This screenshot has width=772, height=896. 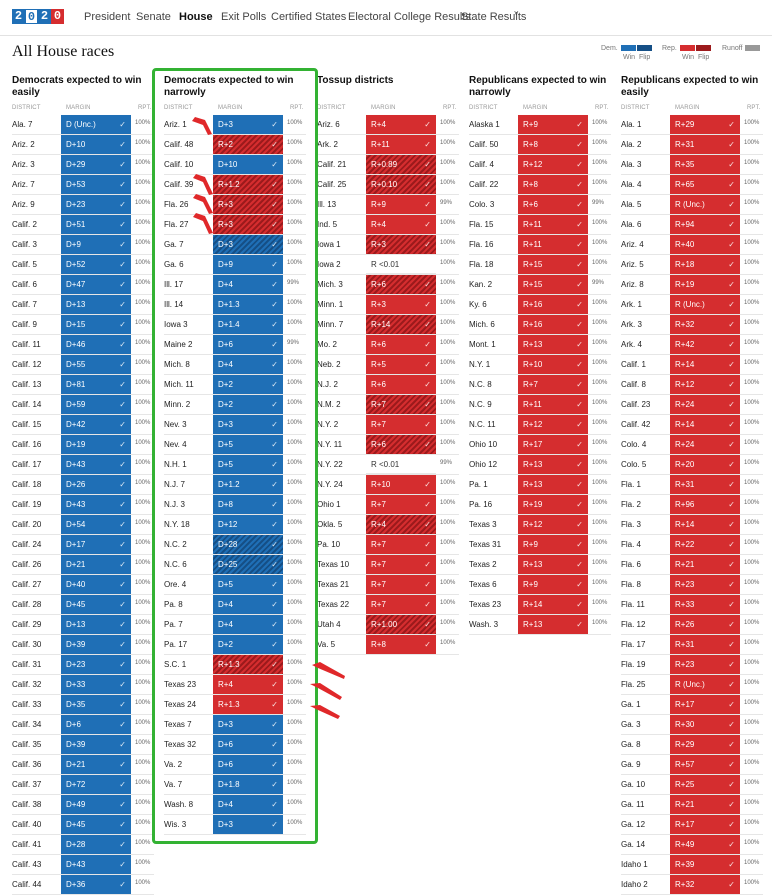 I want to click on race-row: Fla. 6 R+21 ✓ 100%, so click(x=692, y=565).